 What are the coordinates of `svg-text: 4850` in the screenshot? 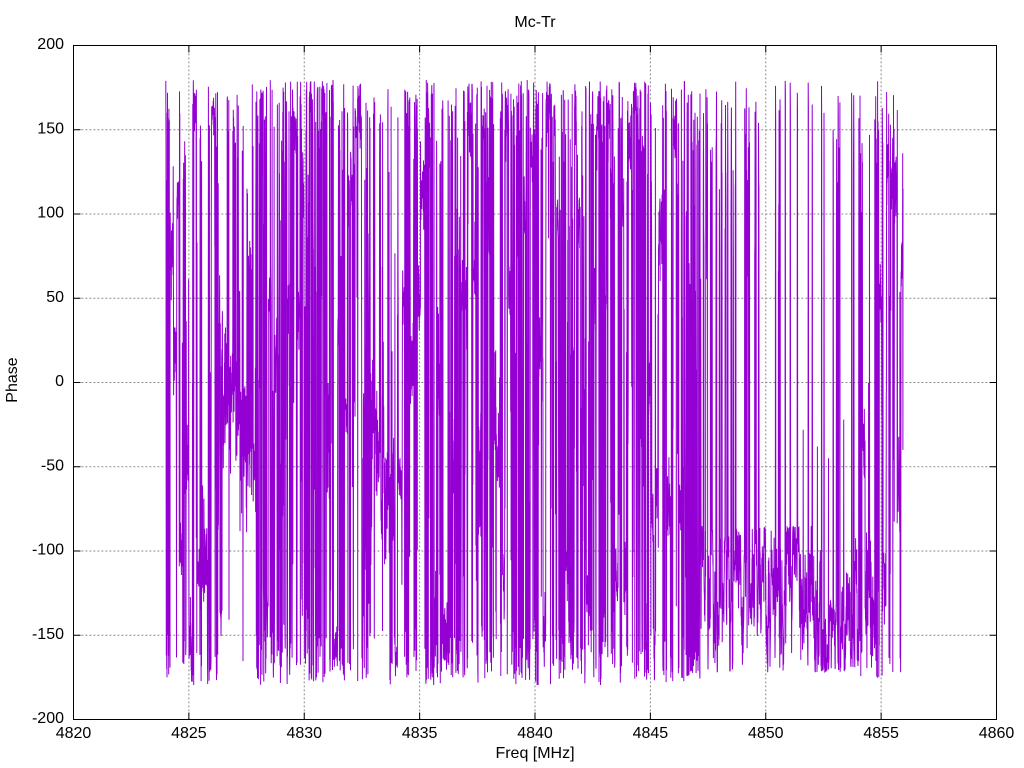 It's located at (766, 733).